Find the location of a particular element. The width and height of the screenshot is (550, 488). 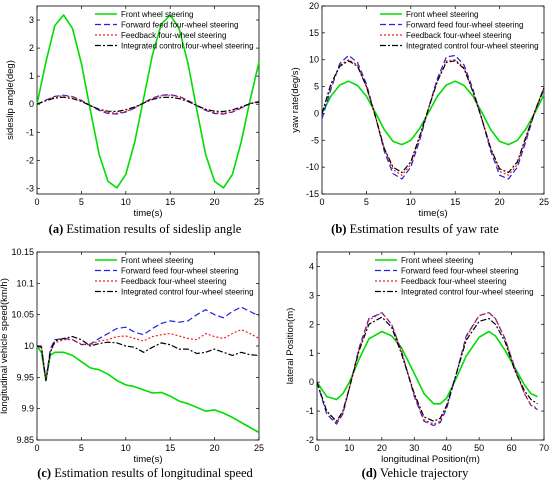

y-tick-label: 9.9 is located at coordinates (27, 409).